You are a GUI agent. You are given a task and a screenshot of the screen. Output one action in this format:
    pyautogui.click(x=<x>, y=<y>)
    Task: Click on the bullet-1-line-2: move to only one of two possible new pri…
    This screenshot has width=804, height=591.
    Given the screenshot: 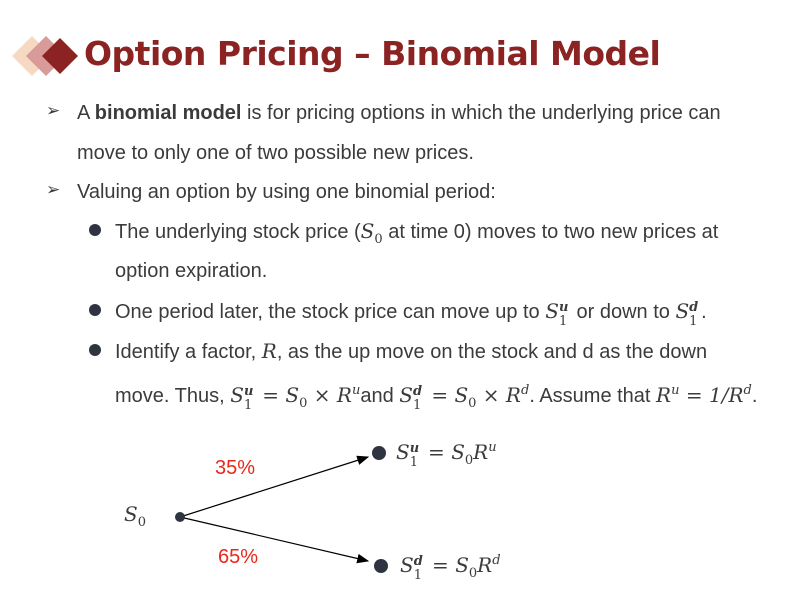 What is the action you would take?
    pyautogui.click(x=275, y=153)
    